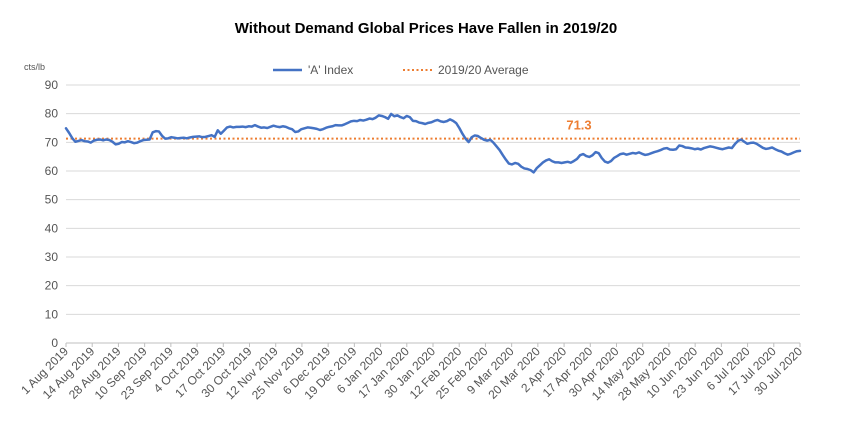 The width and height of the screenshot is (853, 421). I want to click on y-tick-label: 60, so click(52, 171).